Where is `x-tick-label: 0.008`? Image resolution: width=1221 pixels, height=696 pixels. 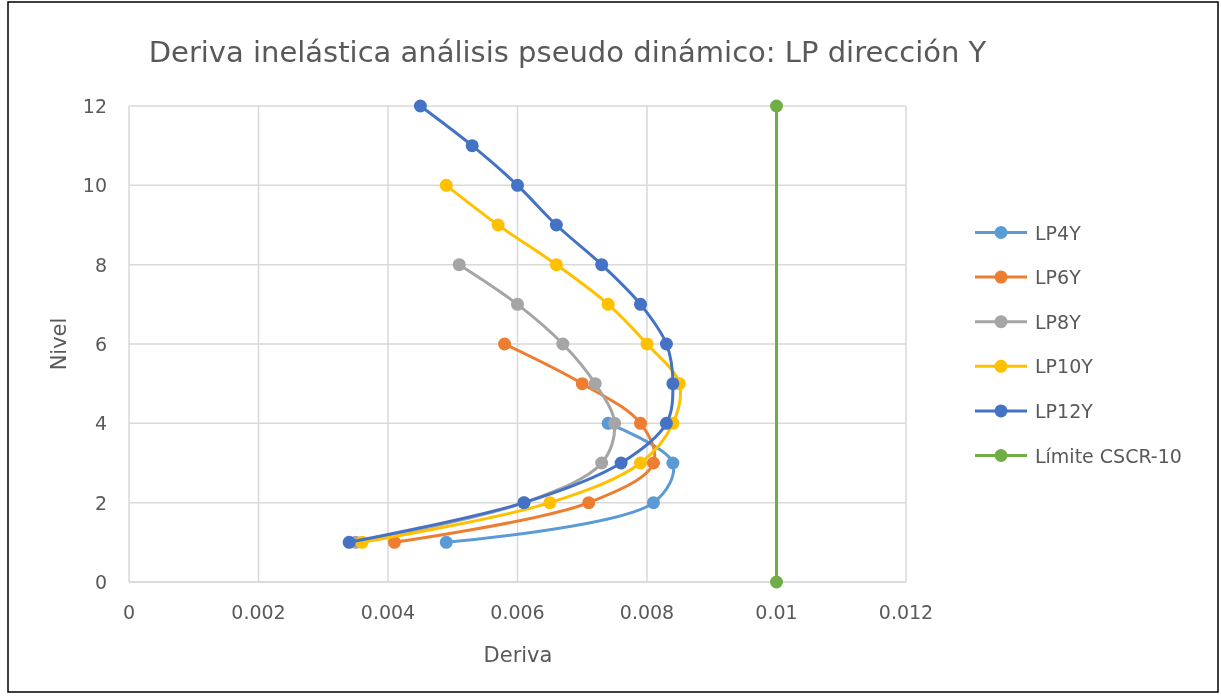
x-tick-label: 0.008 is located at coordinates (647, 612).